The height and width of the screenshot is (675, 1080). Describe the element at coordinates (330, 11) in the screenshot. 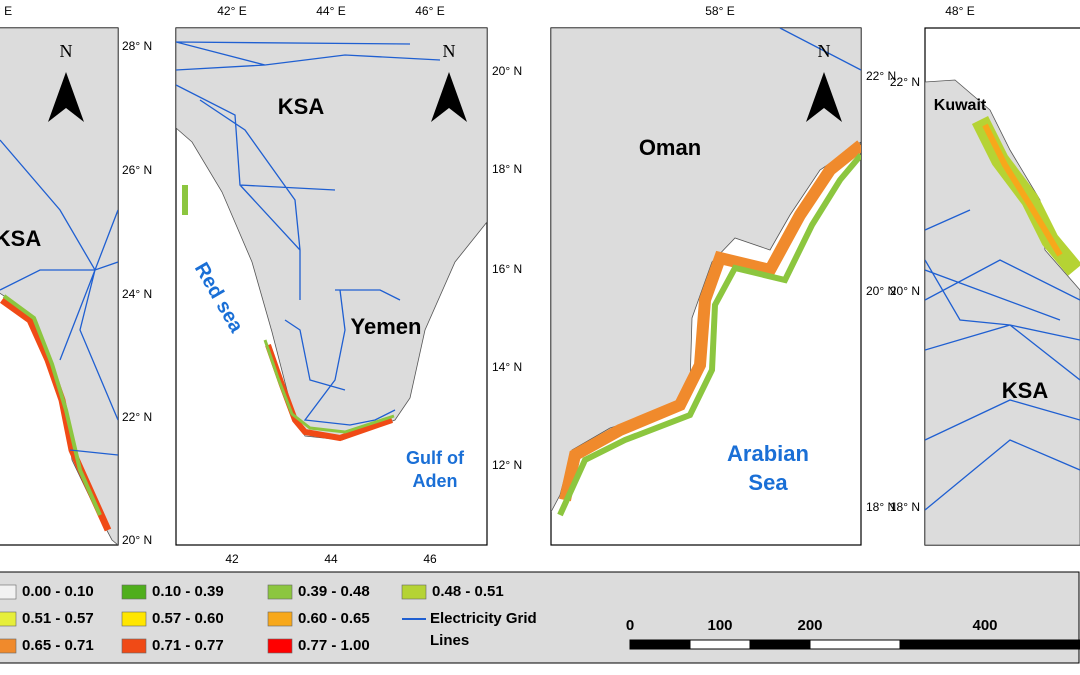

I see `top-tick: 44° E` at that location.